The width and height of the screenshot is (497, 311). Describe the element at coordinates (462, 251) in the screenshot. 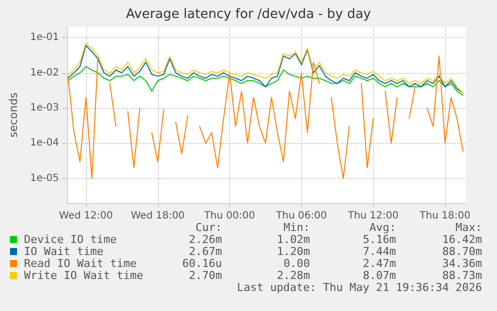

I see `text: 88.70m` at that location.